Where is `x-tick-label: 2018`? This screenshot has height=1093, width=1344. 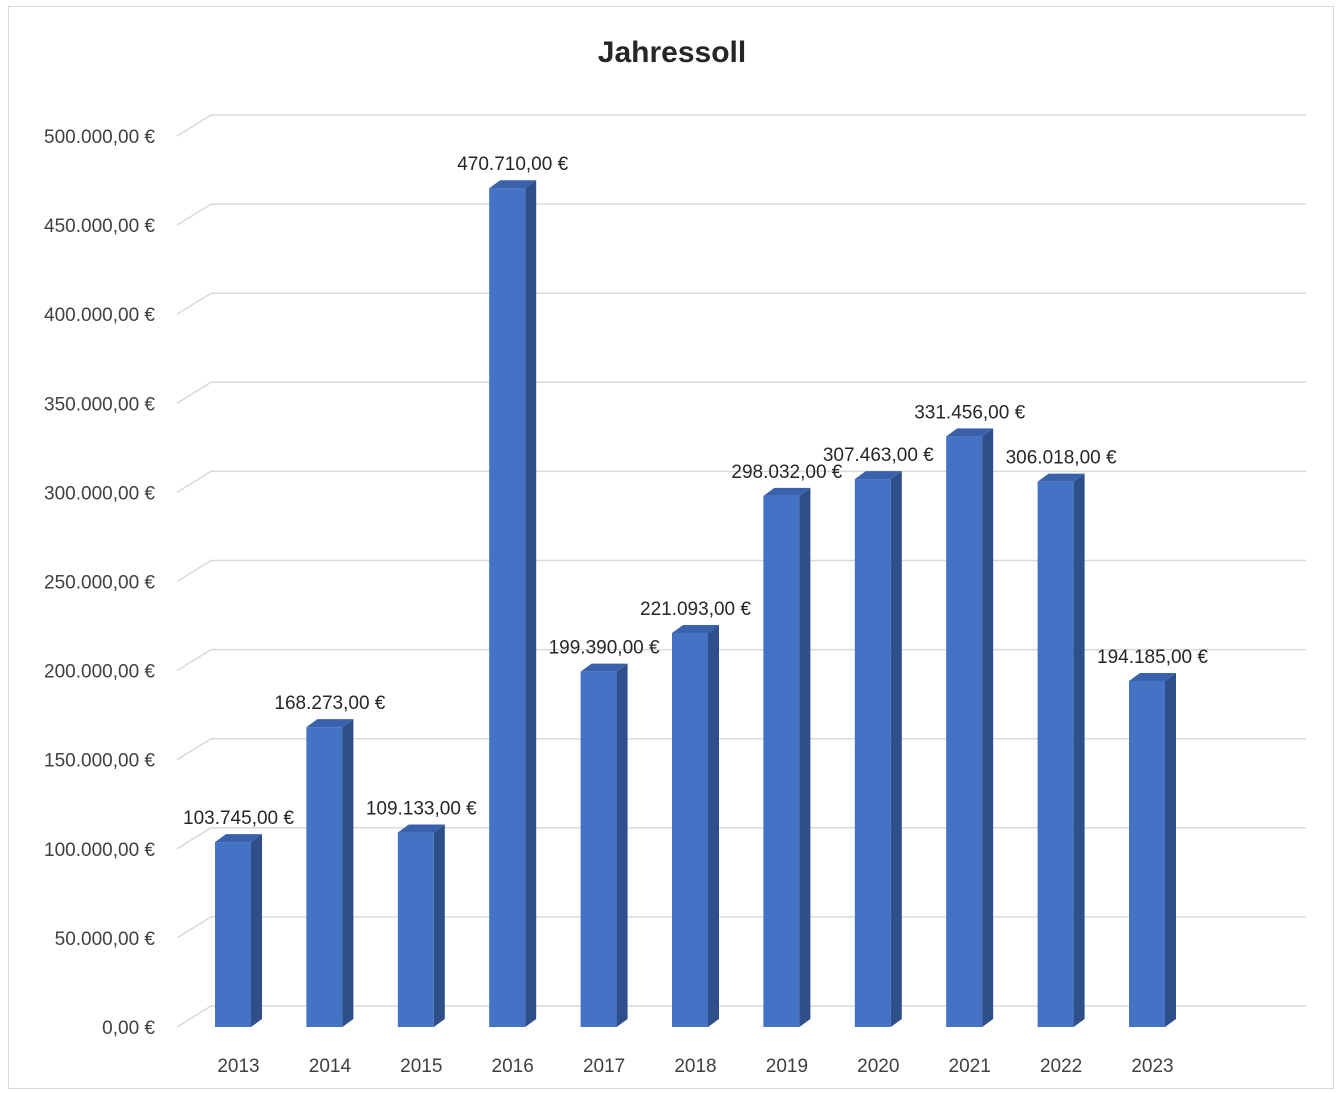
x-tick-label: 2018 is located at coordinates (695, 1066).